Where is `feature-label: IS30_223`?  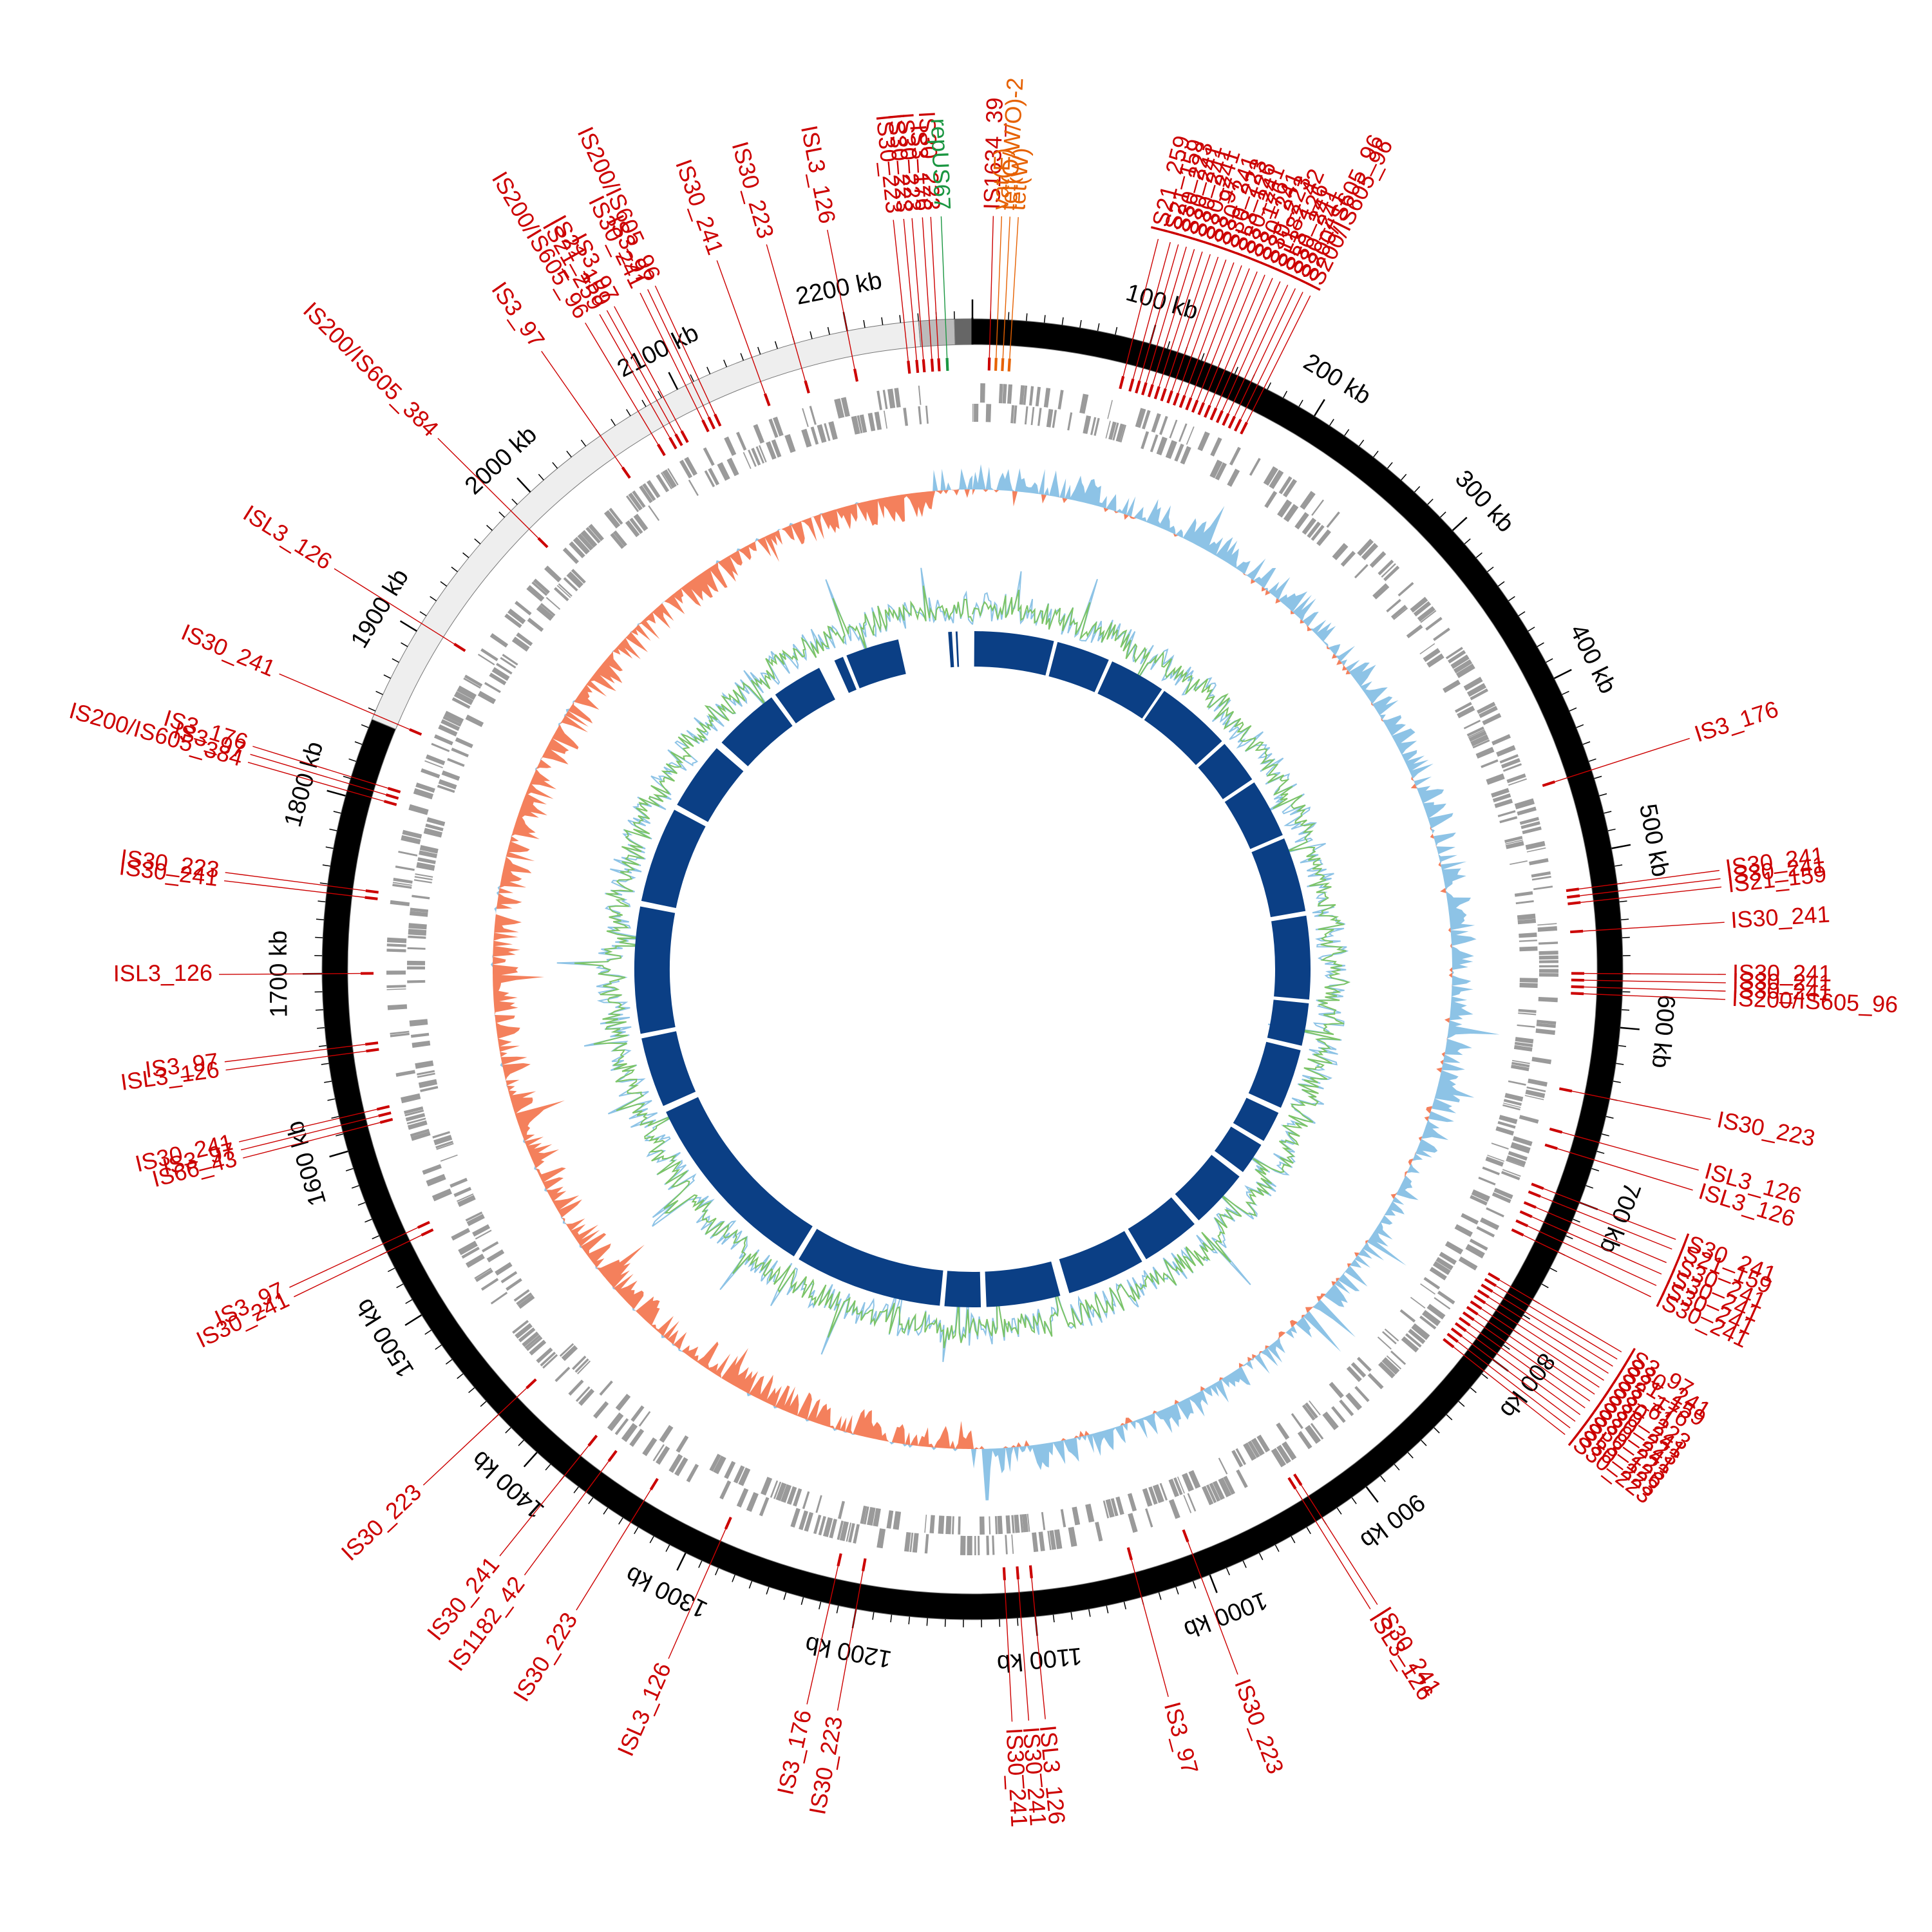 feature-label: IS30_223 is located at coordinates (930, 161).